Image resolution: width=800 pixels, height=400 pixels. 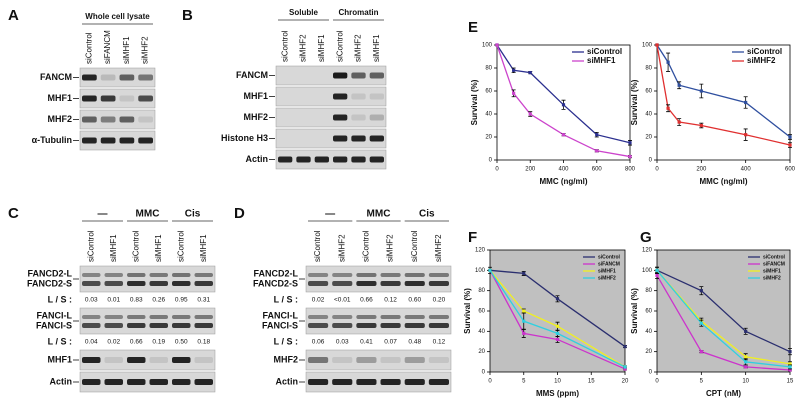 I want to click on x-tick-label: 200, so click(x=530, y=170).